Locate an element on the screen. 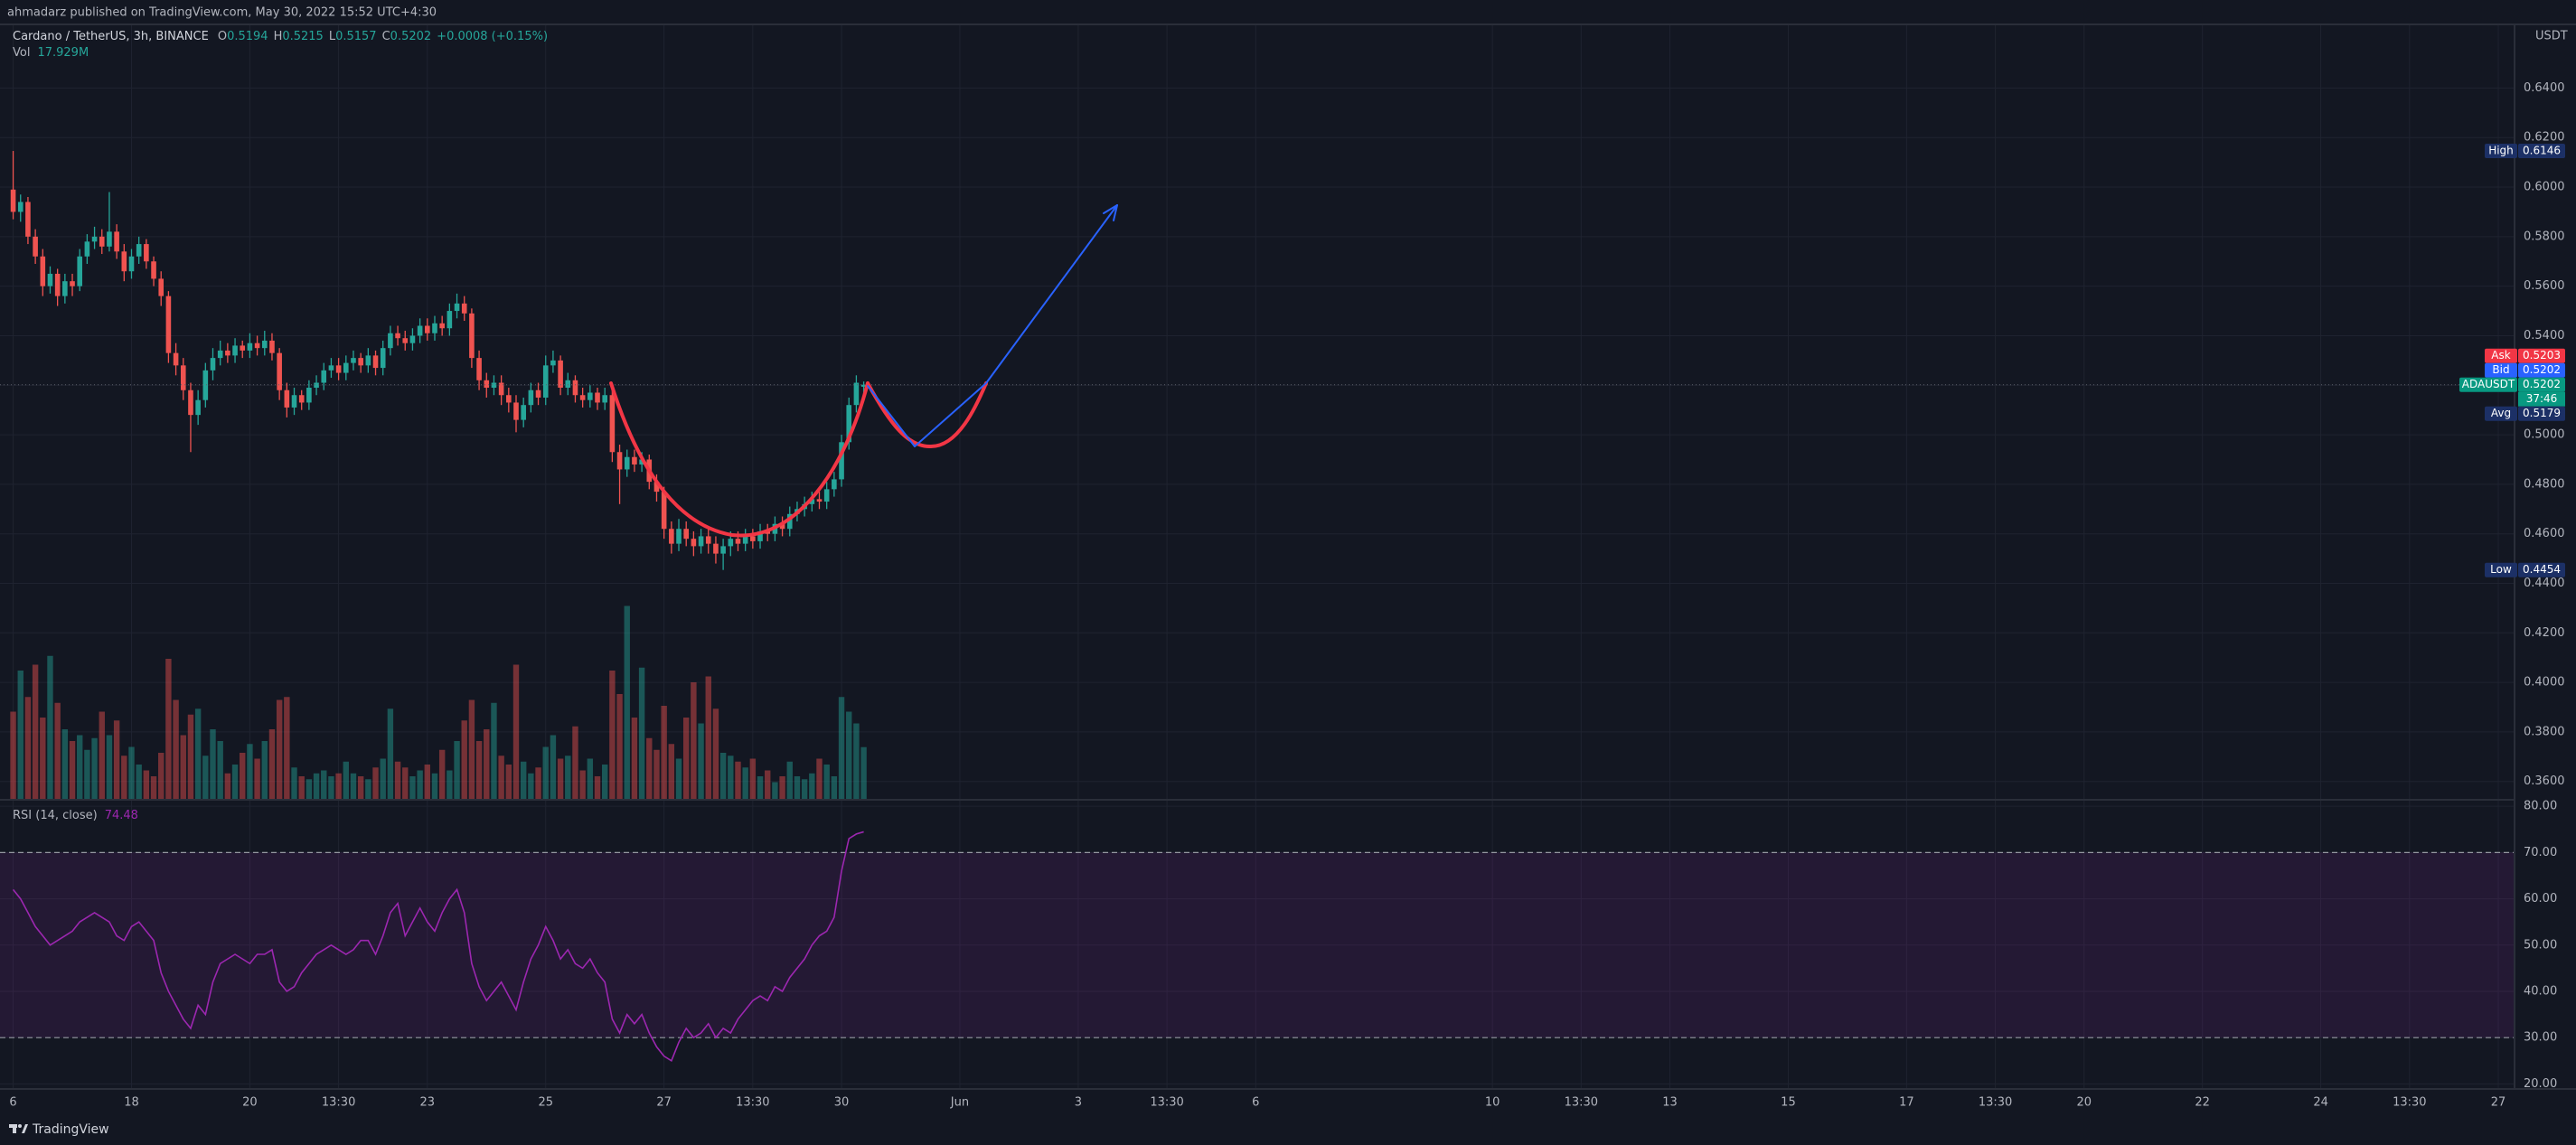  countdown-bg is located at coordinates (2541, 399).